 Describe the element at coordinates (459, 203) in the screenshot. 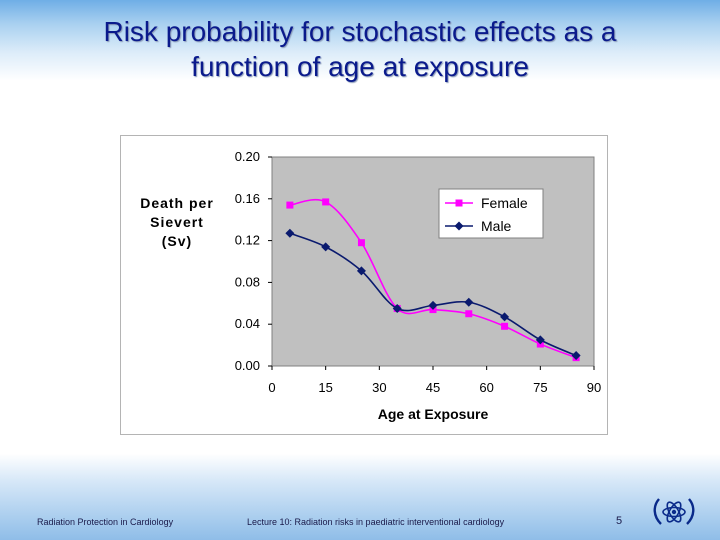

I see `legend-marker-female` at that location.